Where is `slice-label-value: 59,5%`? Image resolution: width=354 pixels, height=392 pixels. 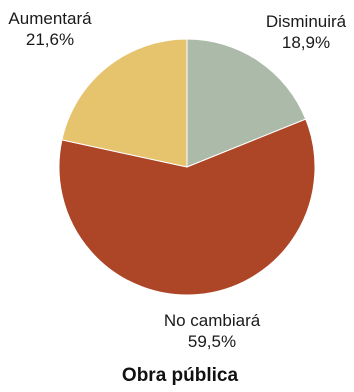
slice-label-value: 59,5% is located at coordinates (212, 341).